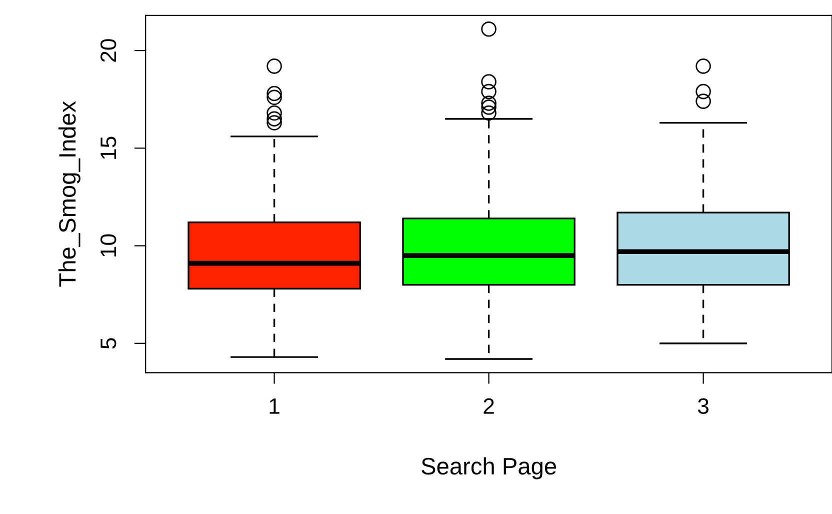 This screenshot has width=832, height=514. Describe the element at coordinates (275, 406) in the screenshot. I see `x-tick-label: 1` at that location.